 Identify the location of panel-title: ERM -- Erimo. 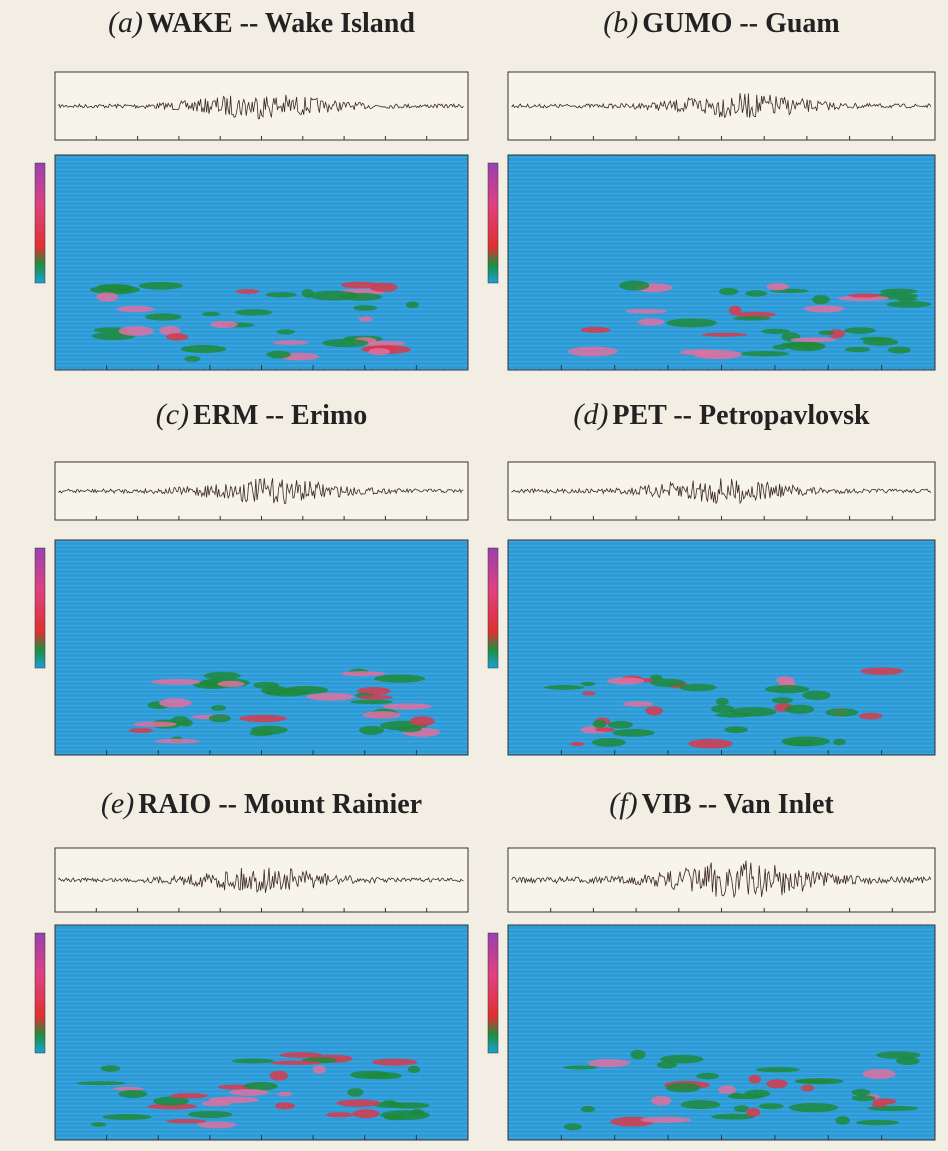
(280, 415).